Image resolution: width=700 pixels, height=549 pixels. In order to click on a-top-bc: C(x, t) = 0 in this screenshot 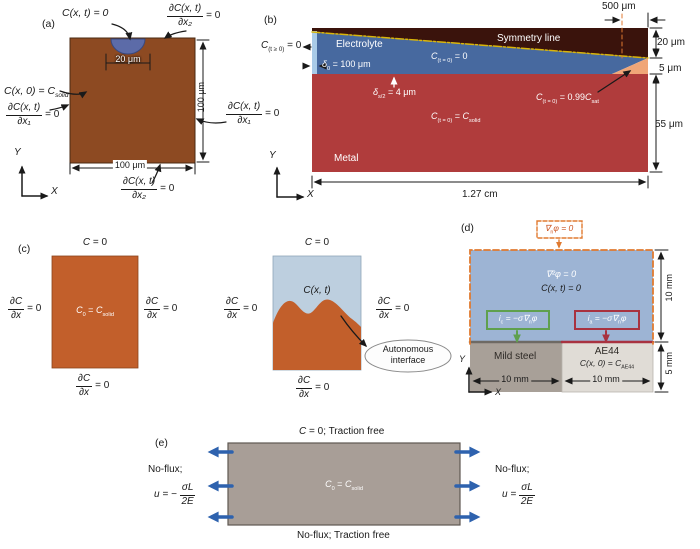, I will do `click(85, 13)`.